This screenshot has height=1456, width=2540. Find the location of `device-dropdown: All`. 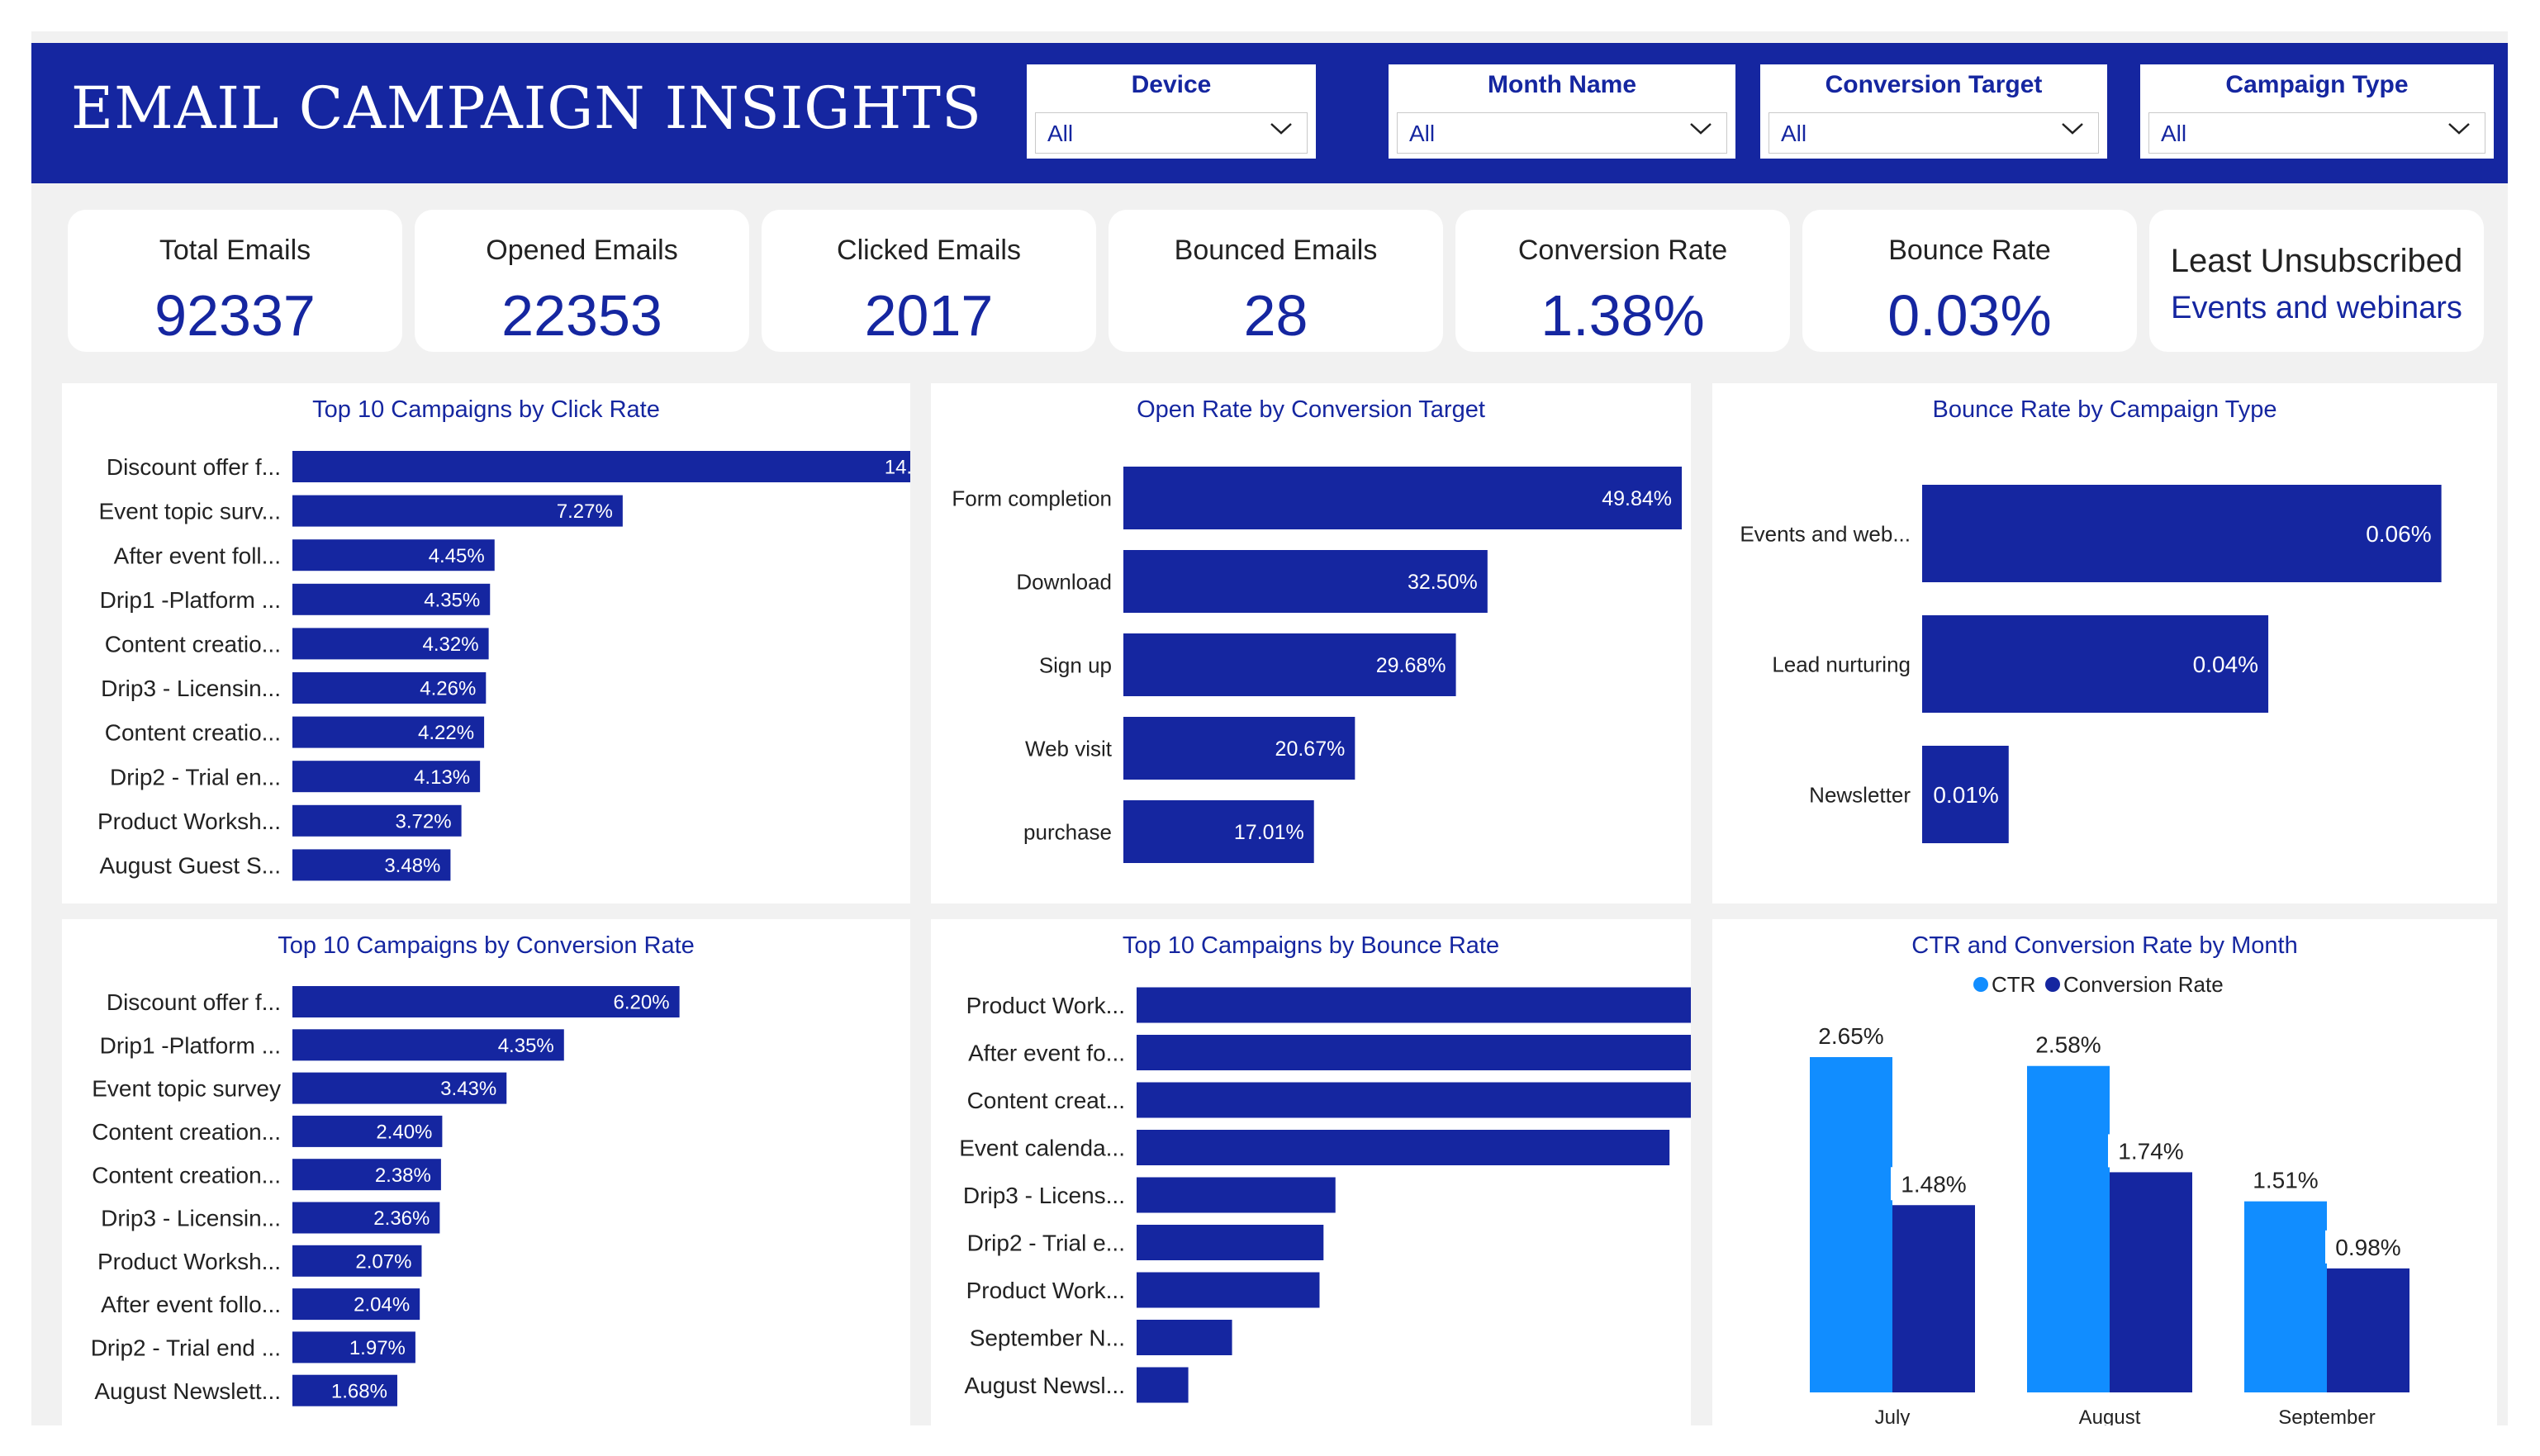

device-dropdown: All is located at coordinates (1172, 133).